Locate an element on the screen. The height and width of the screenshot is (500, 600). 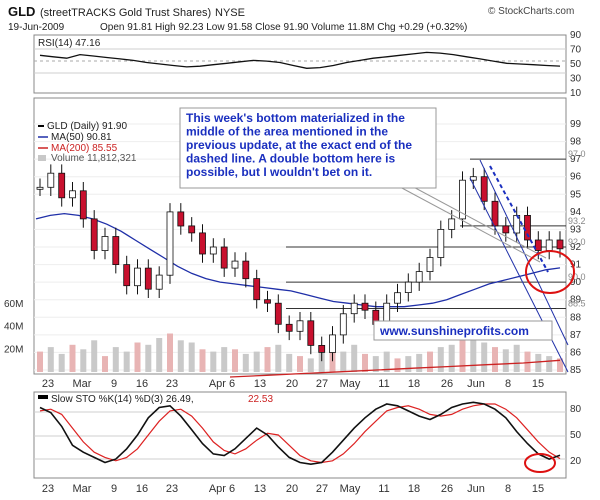
annotation-line: dashed line. A double bottom here is is located at coordinates (290, 159).